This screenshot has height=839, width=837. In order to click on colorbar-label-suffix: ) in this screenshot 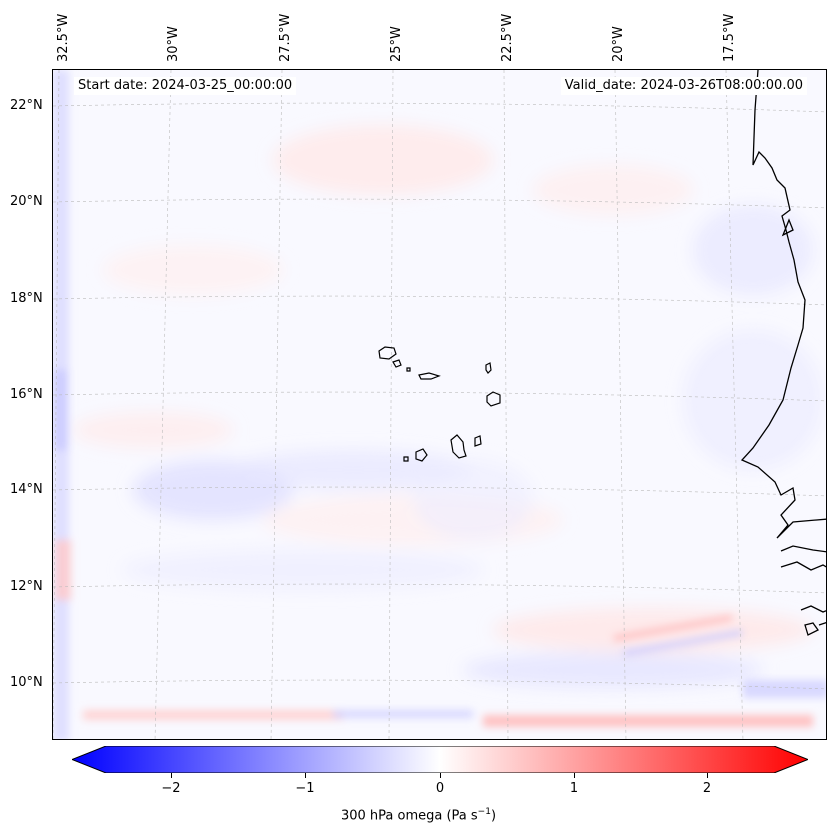, I will do `click(493, 816)`.